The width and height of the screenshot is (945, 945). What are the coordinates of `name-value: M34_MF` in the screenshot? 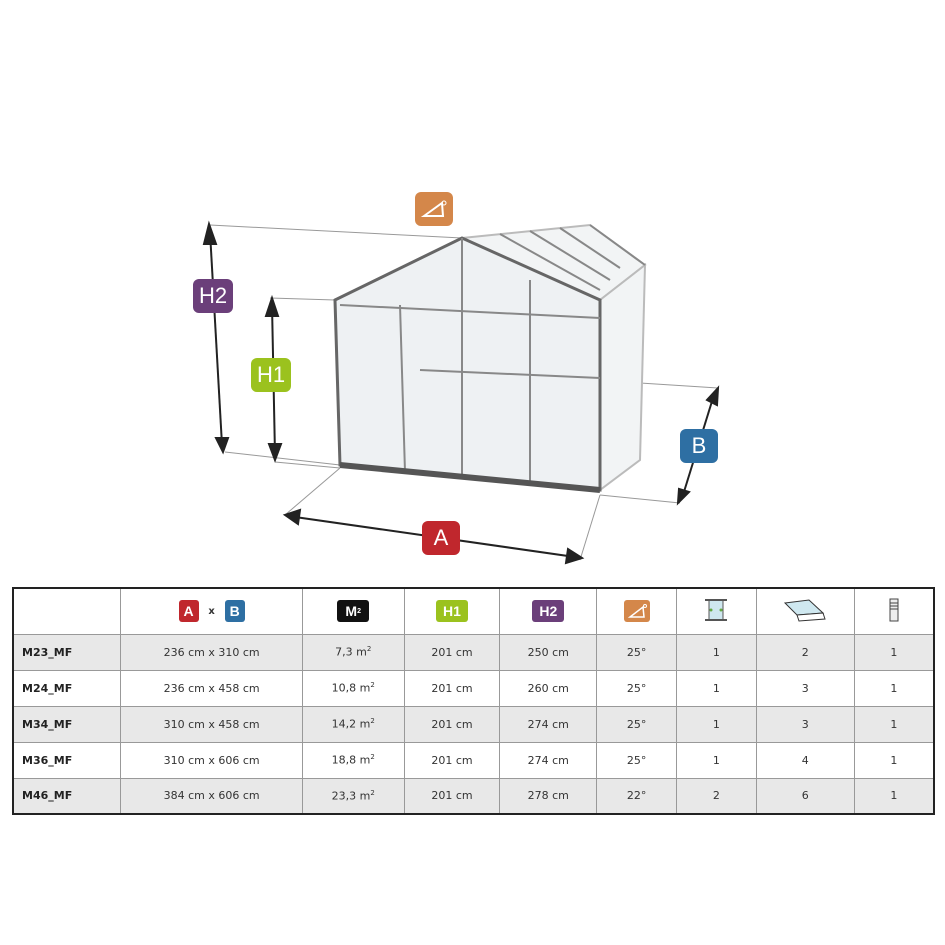 It's located at (47, 724).